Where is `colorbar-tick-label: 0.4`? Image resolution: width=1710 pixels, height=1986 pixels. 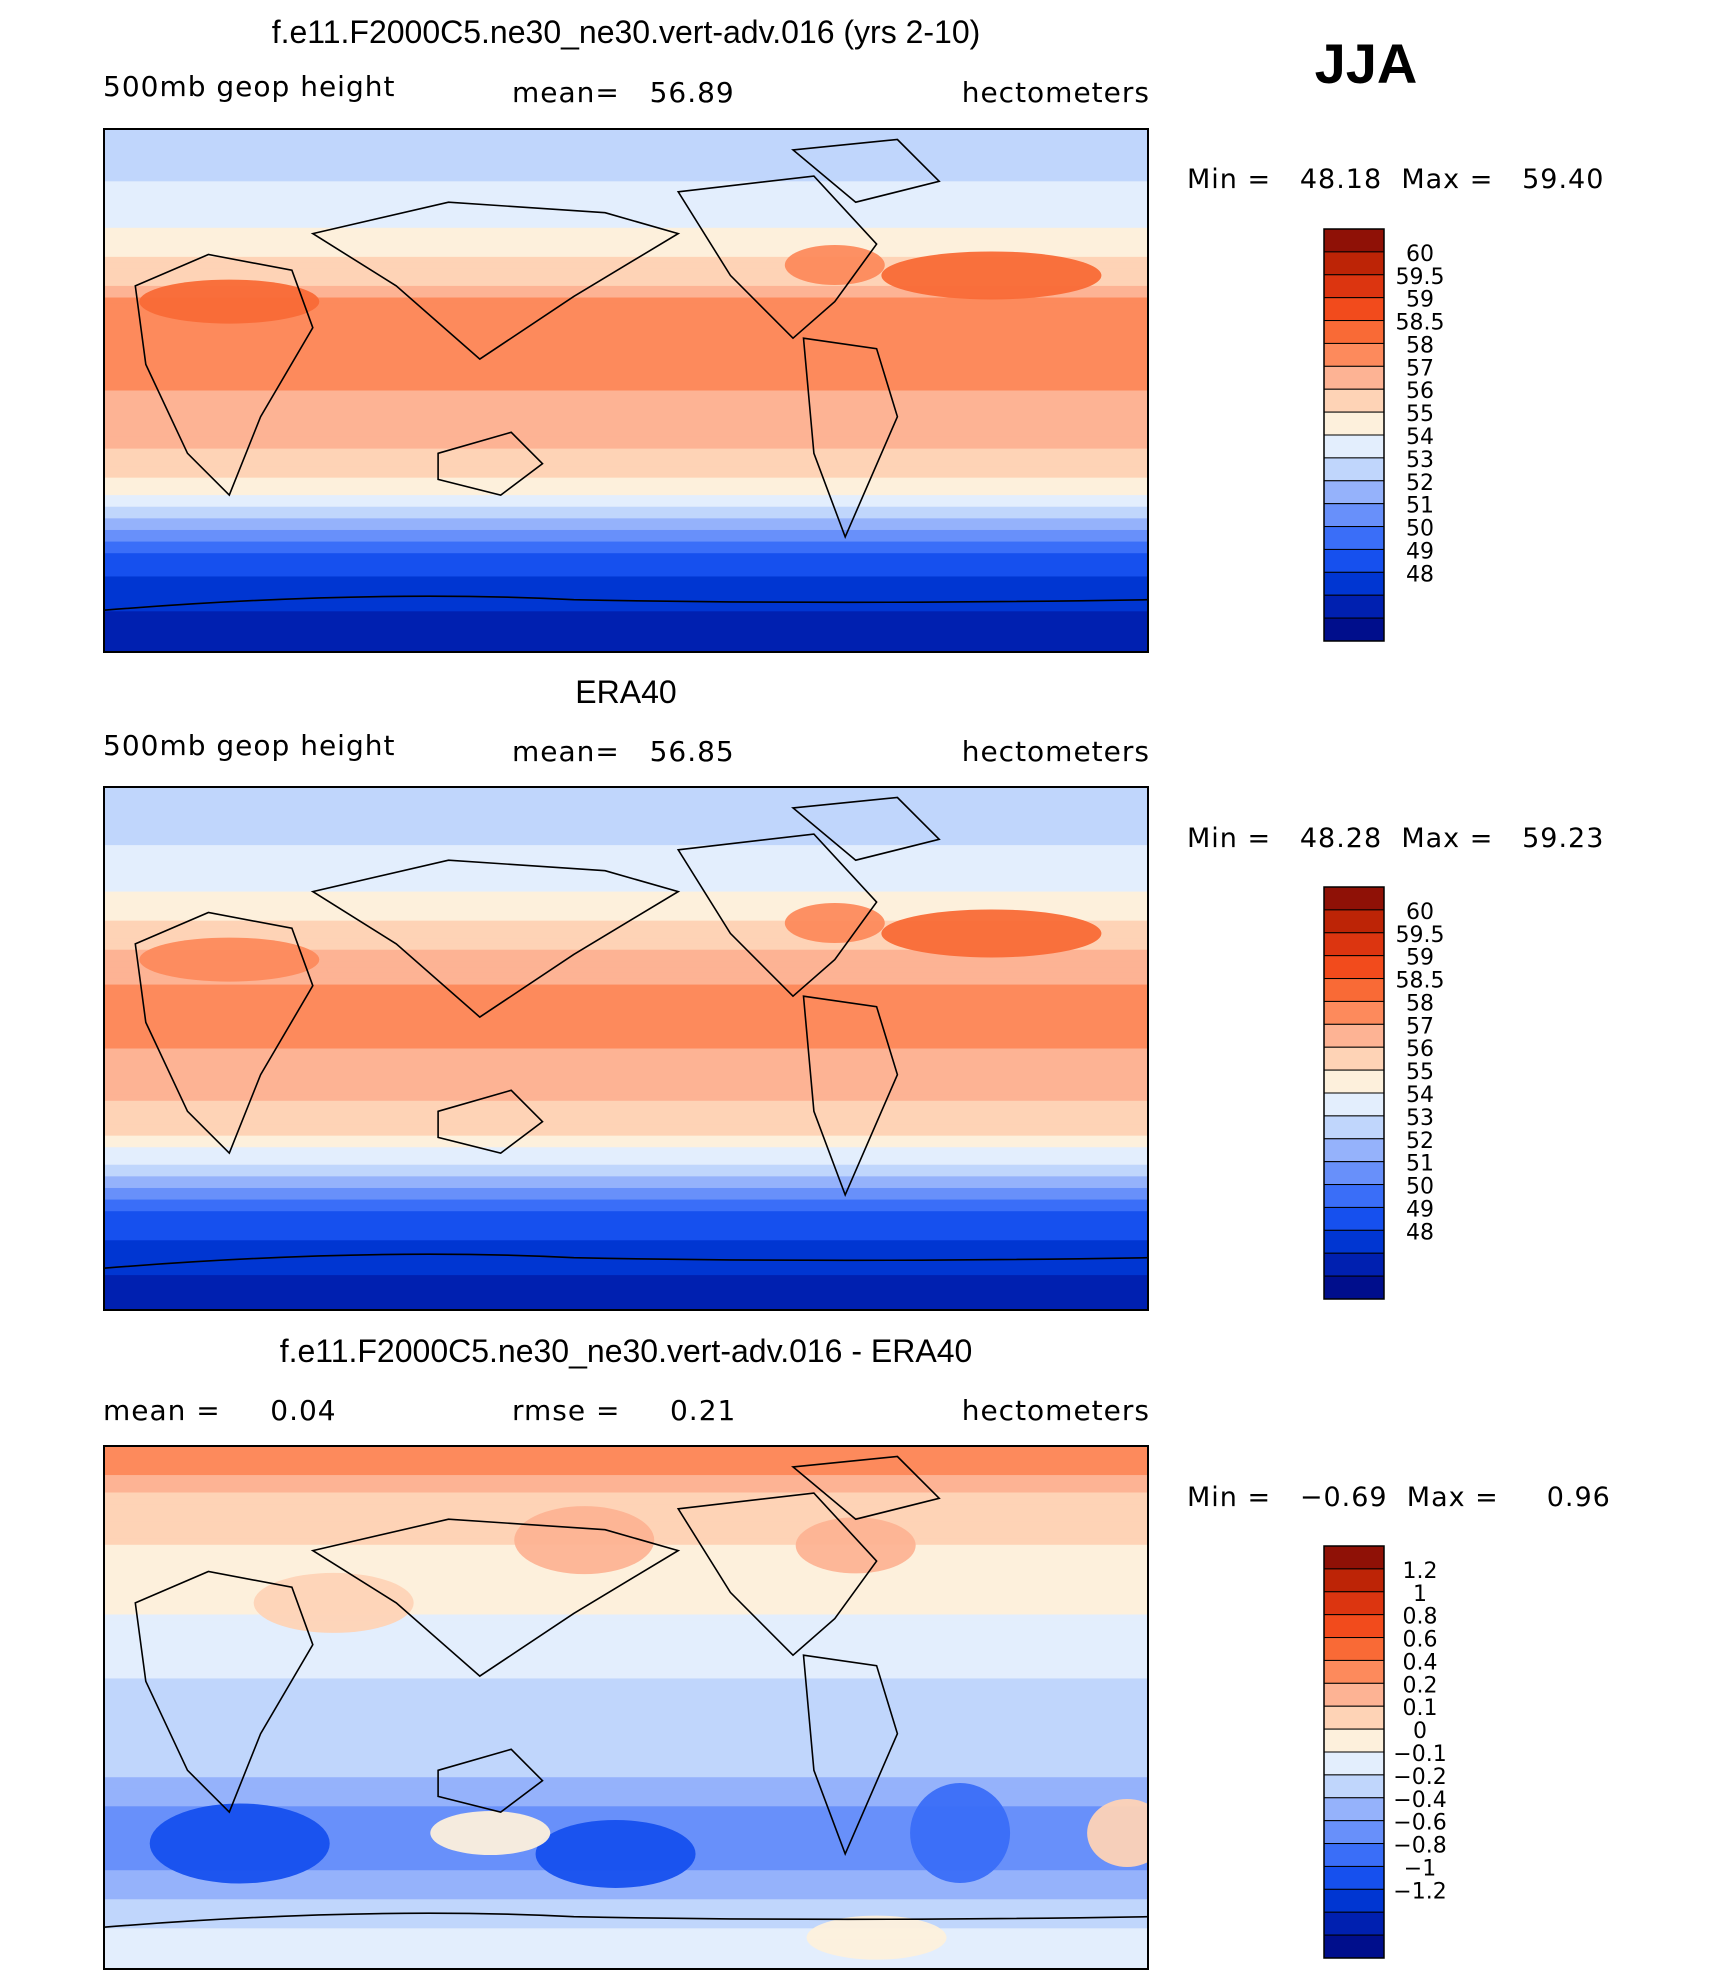
colorbar-tick-label: 0.4 is located at coordinates (1420, 1662).